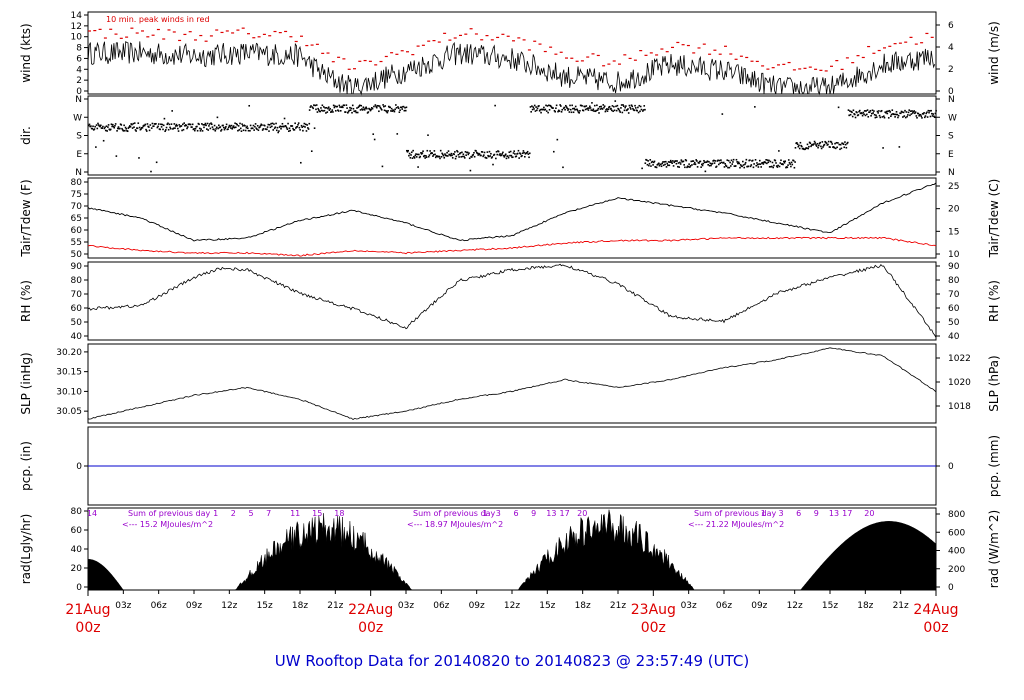 This screenshot has height=700, width=1024. What do you see at coordinates (653, 628) in the screenshot?
I see `x-date-sub-label: 00z` at bounding box center [653, 628].